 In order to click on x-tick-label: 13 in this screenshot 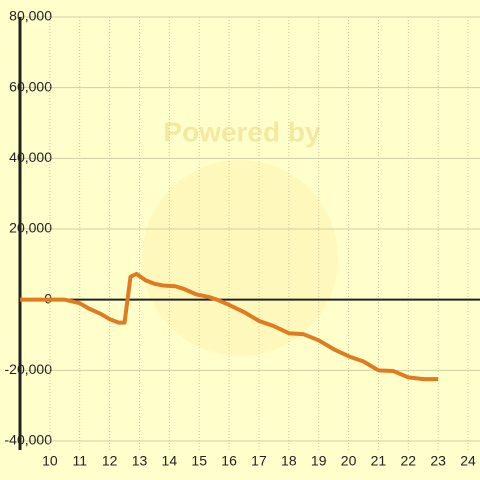, I will do `click(140, 461)`.